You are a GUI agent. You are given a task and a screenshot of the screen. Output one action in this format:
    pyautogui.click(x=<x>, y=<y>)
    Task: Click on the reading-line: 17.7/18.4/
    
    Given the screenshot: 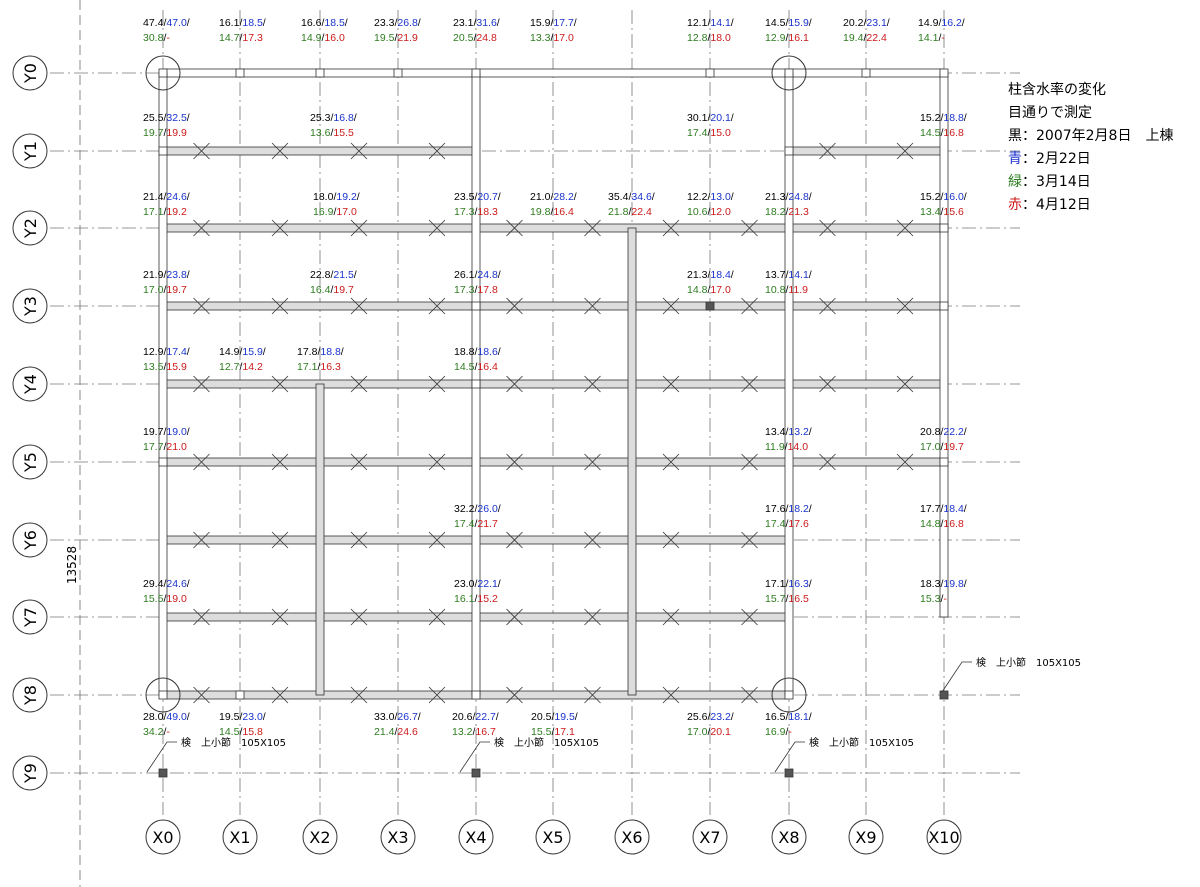 What is the action you would take?
    pyautogui.click(x=943, y=509)
    